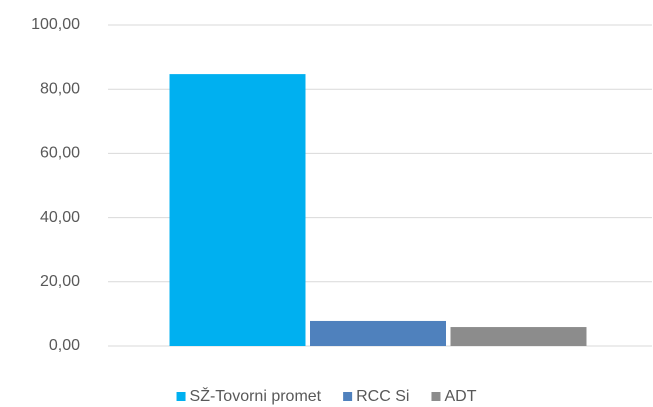 The height and width of the screenshot is (407, 653). What do you see at coordinates (60, 153) in the screenshot?
I see `y-tick-label: 60,00` at bounding box center [60, 153].